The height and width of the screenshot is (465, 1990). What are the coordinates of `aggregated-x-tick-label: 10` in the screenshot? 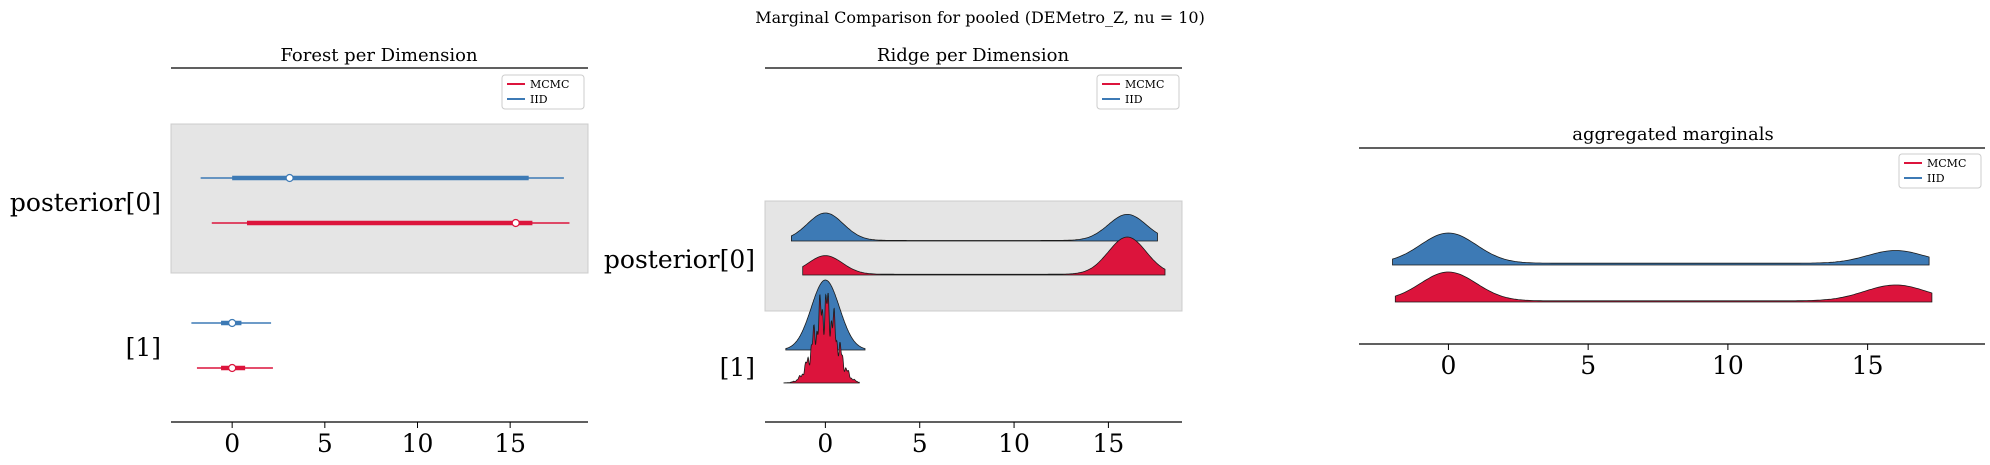 It's located at (1728, 365).